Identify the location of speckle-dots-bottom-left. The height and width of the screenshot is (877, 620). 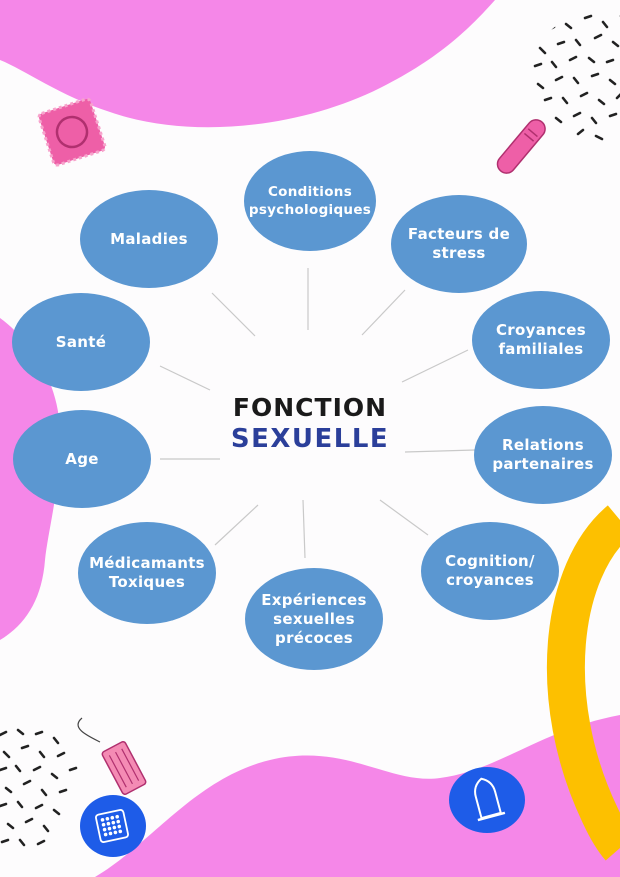
(39, 787).